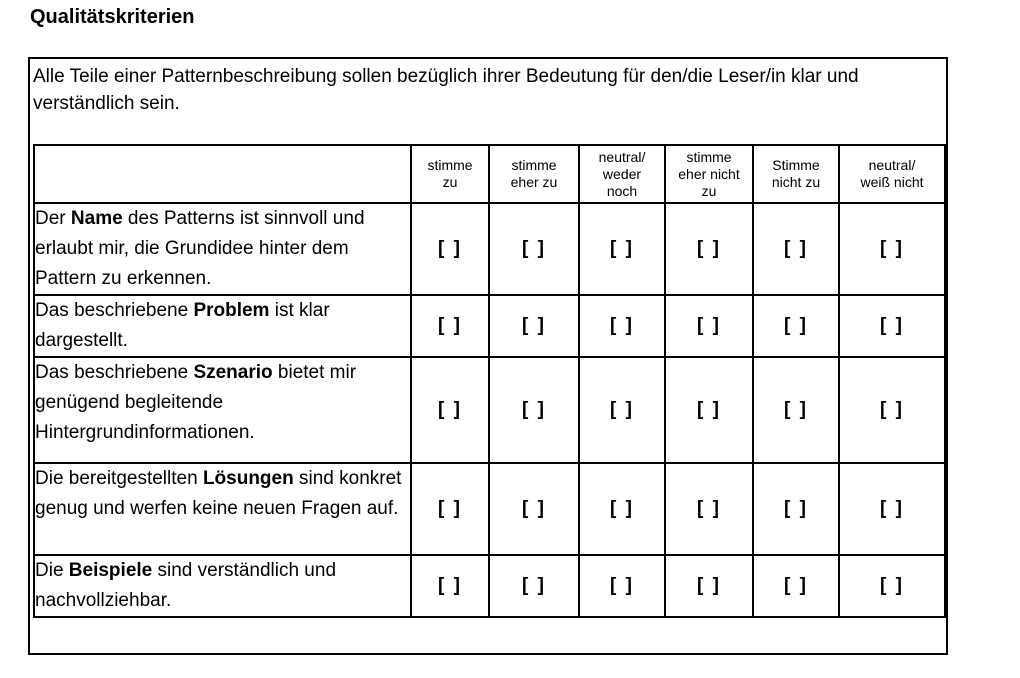 The image size is (1020, 678). What do you see at coordinates (53, 218) in the screenshot?
I see `question-text-part: Der` at bounding box center [53, 218].